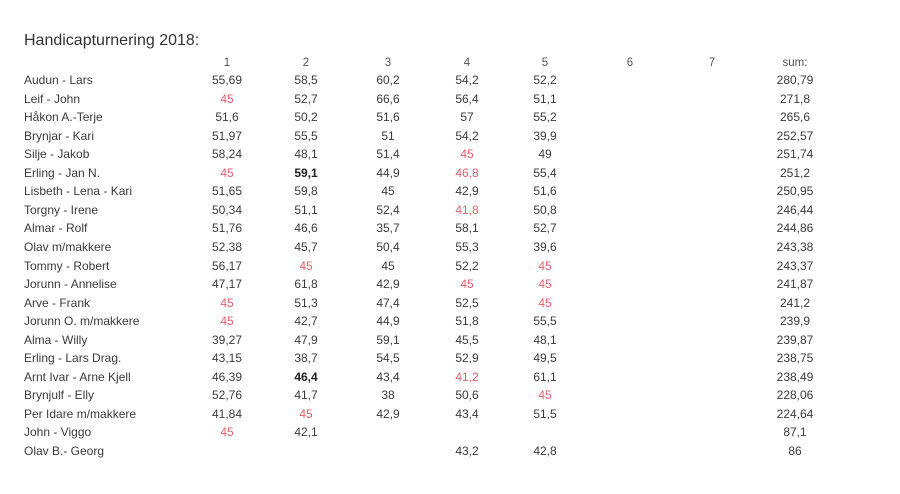 This screenshot has width=900, height=494. What do you see at coordinates (62, 172) in the screenshot?
I see `team-name: Erling - Jan N.` at bounding box center [62, 172].